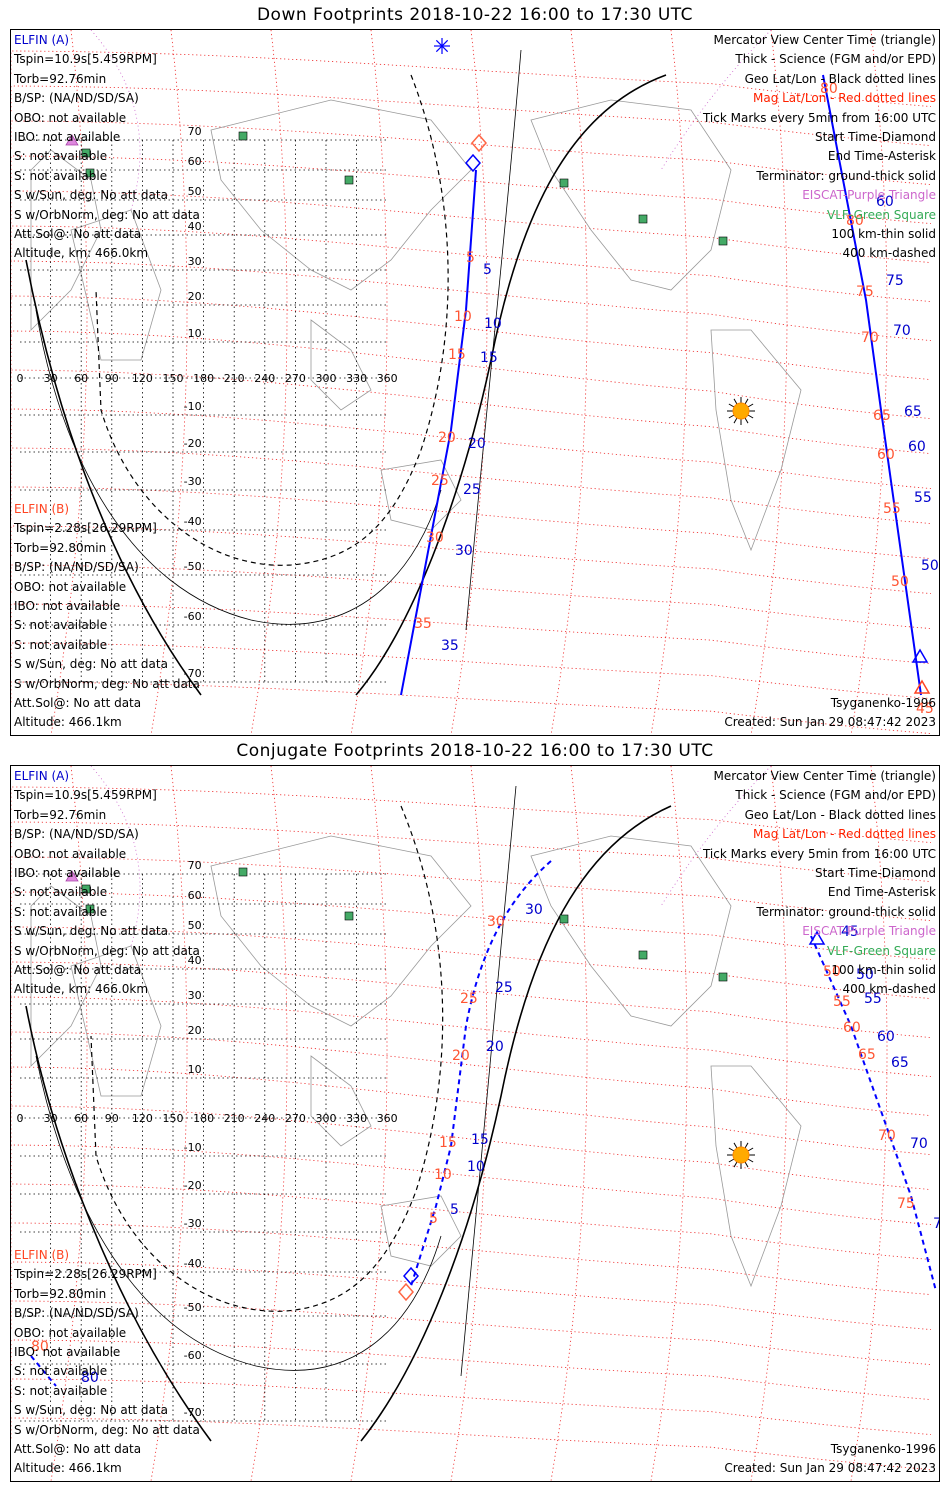 The width and height of the screenshot is (950, 1500). What do you see at coordinates (193, 481) in the screenshot?
I see `lat-tick-label: -30` at bounding box center [193, 481].